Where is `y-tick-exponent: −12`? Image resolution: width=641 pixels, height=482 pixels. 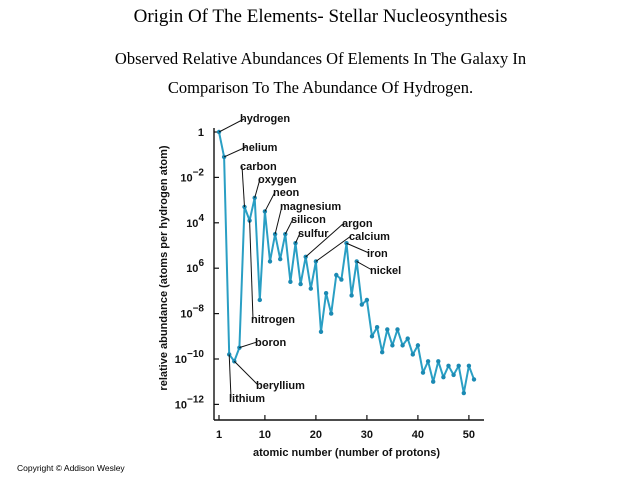
y-tick-exponent: −12 is located at coordinates (195, 399).